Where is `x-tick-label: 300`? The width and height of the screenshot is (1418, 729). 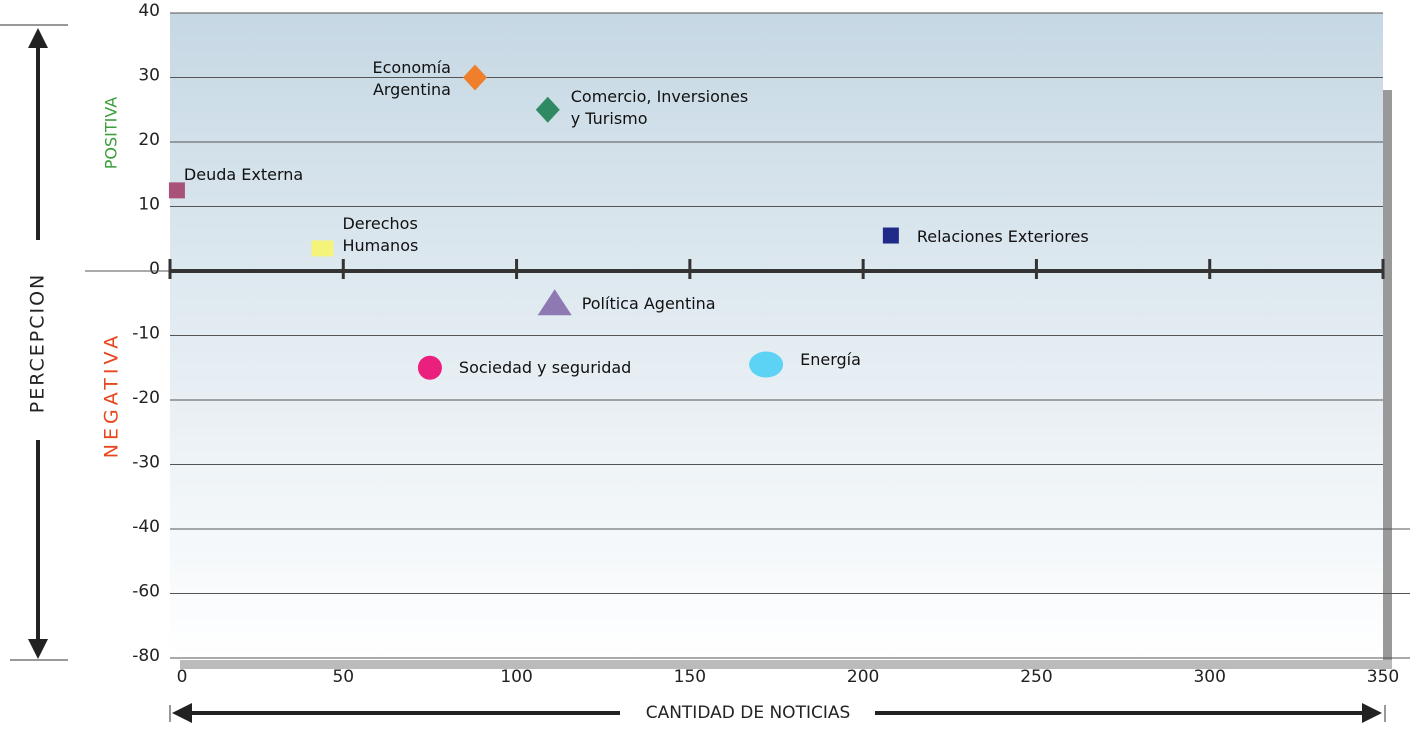
x-tick-label: 300 is located at coordinates (1209, 677).